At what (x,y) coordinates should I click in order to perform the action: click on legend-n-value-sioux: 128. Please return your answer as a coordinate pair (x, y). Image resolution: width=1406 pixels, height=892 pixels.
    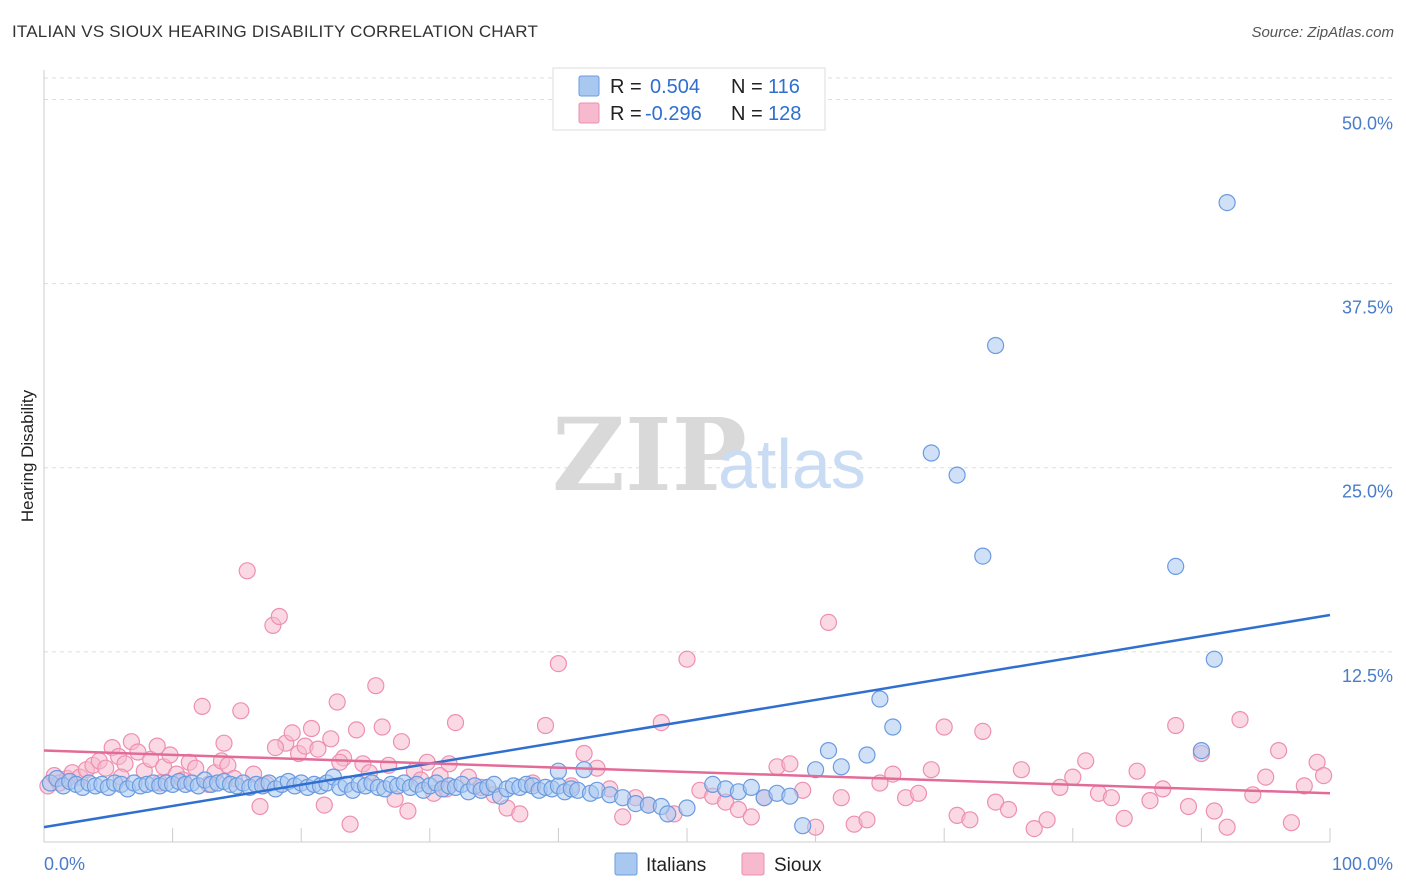
    Looking at the image, I should click on (784, 114).